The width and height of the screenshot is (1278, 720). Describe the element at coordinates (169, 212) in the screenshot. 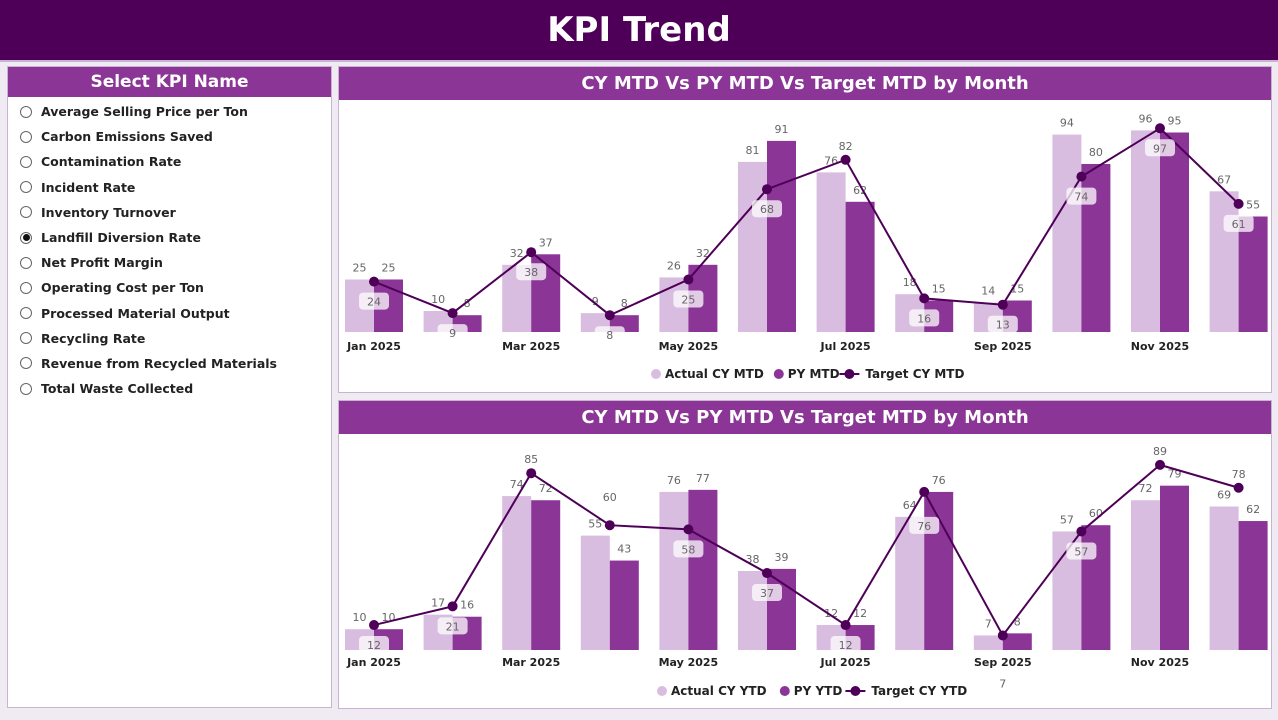

I see `slicer-item: Inventory Turnover` at that location.